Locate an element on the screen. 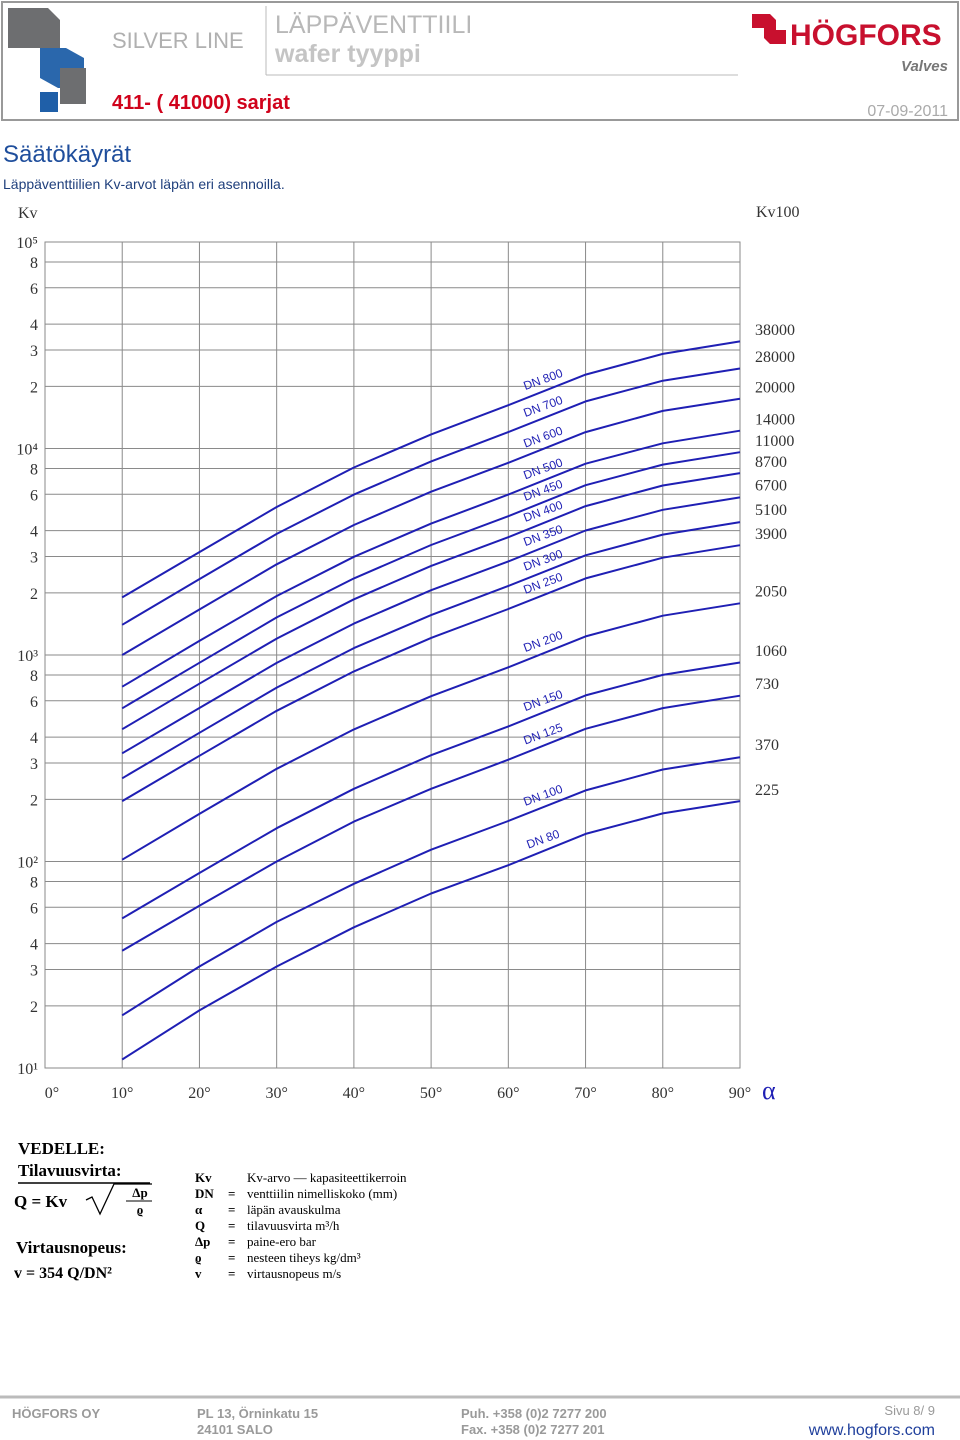 Image resolution: width=960 pixels, height=1440 pixels. series-title: 411- ( 41000) sarjat is located at coordinates (201, 103).